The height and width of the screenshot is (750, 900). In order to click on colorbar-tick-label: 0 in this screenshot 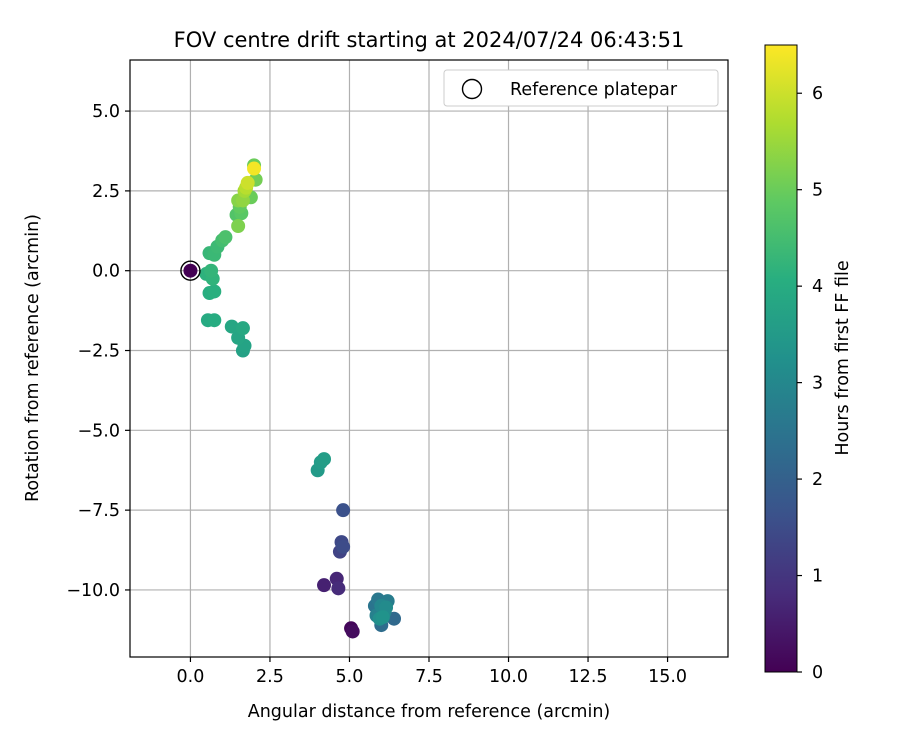, I will do `click(817, 673)`.